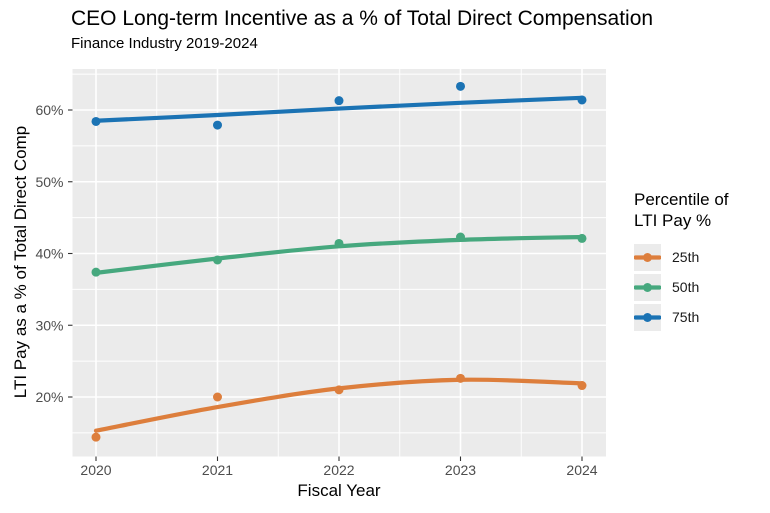 The height and width of the screenshot is (513, 770). I want to click on y-tick-label: 60%, so click(49, 110).